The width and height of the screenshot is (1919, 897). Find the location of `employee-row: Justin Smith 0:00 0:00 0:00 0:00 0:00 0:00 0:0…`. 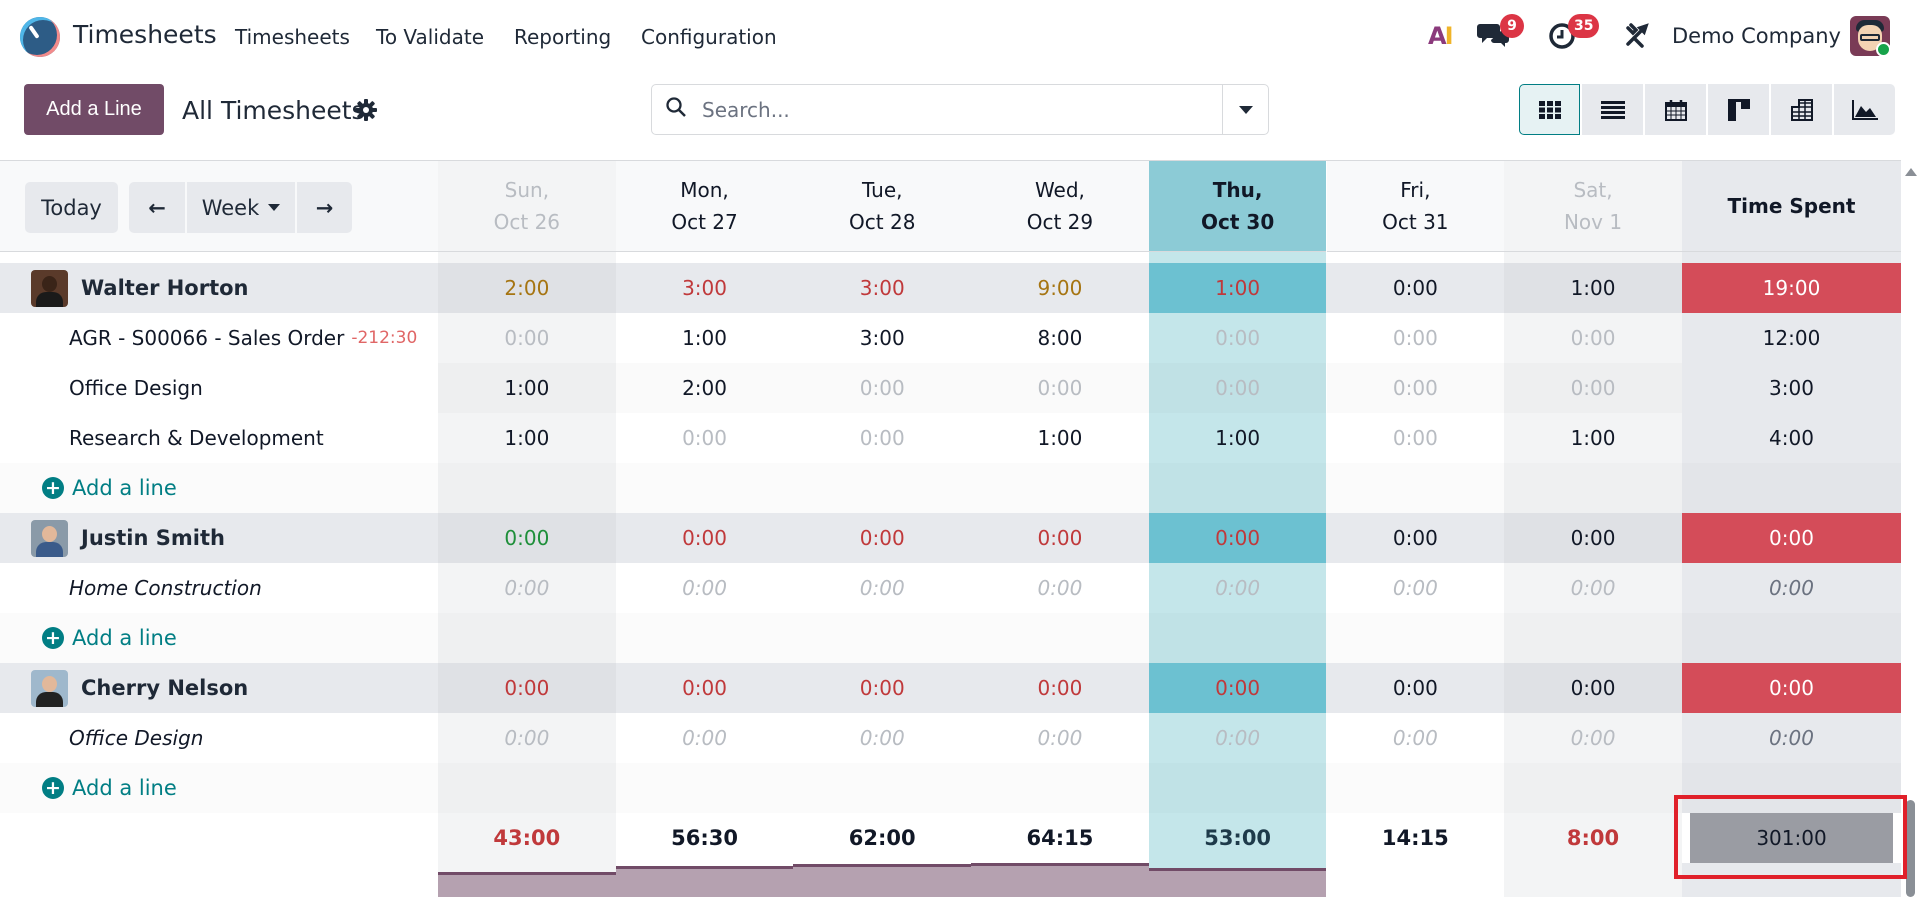

employee-row: Justin Smith 0:00 0:00 0:00 0:00 0:00 0:00 0:0… is located at coordinates (950, 538).